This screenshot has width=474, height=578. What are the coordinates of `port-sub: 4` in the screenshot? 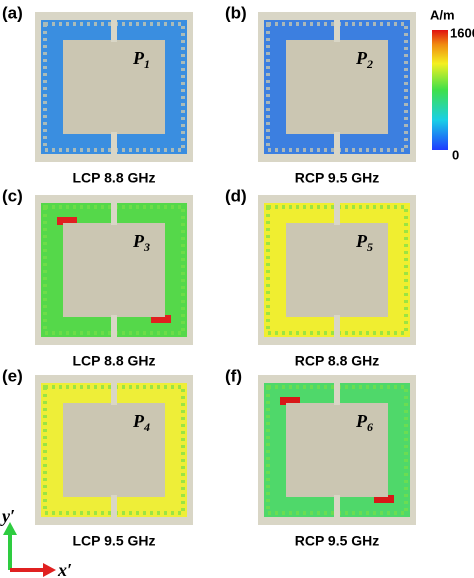 It's located at (146, 427).